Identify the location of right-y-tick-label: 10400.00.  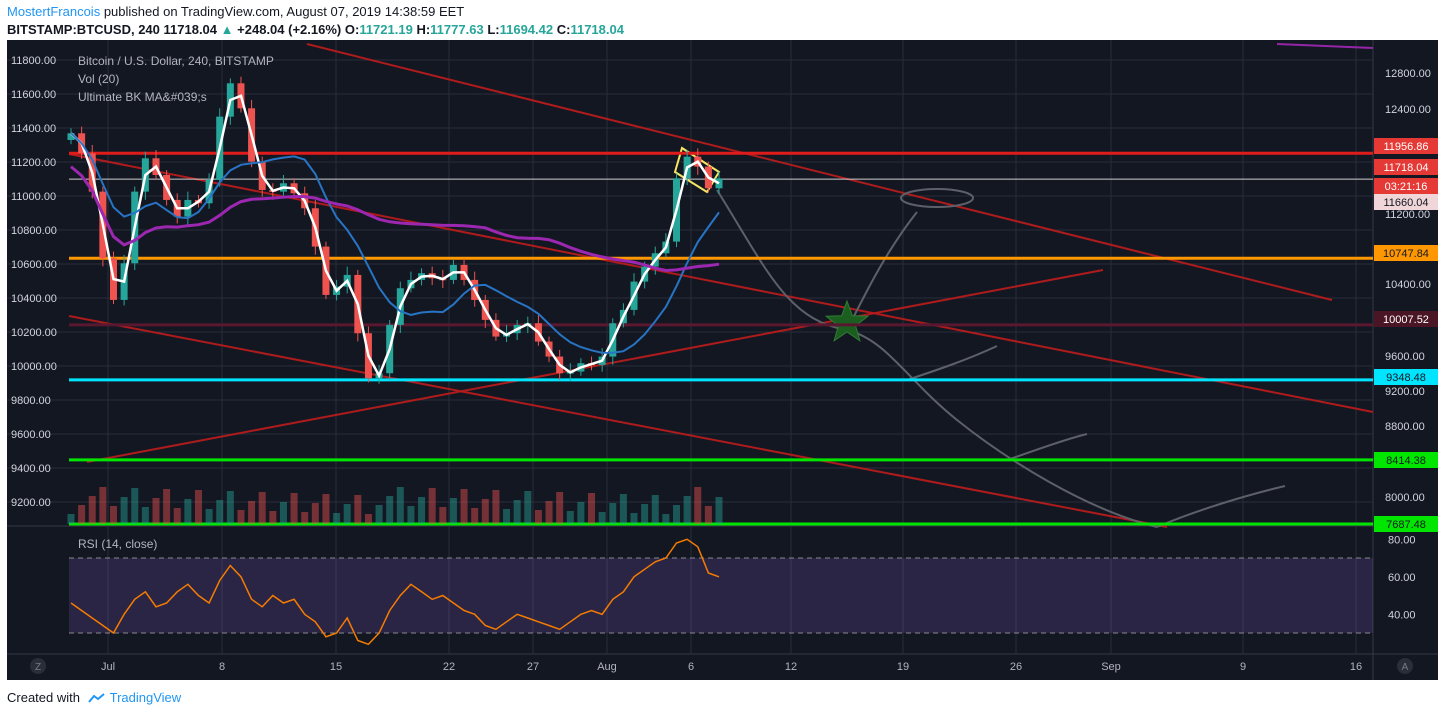
(1408, 285).